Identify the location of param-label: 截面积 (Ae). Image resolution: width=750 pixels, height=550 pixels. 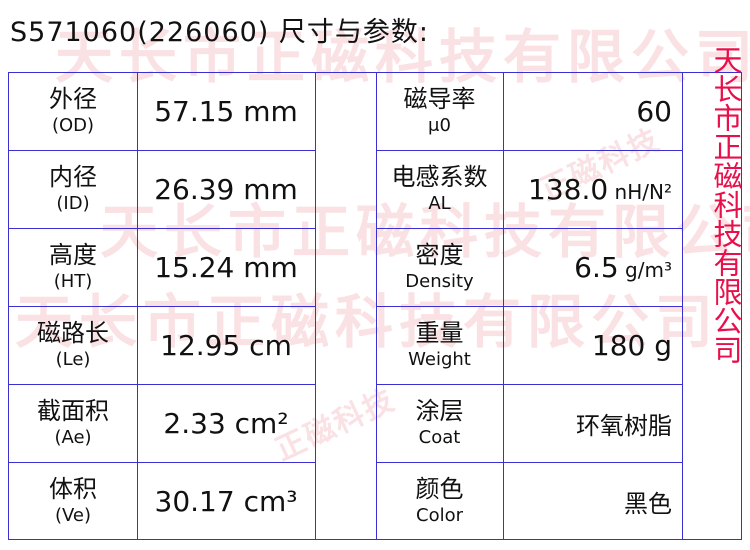
(73, 423).